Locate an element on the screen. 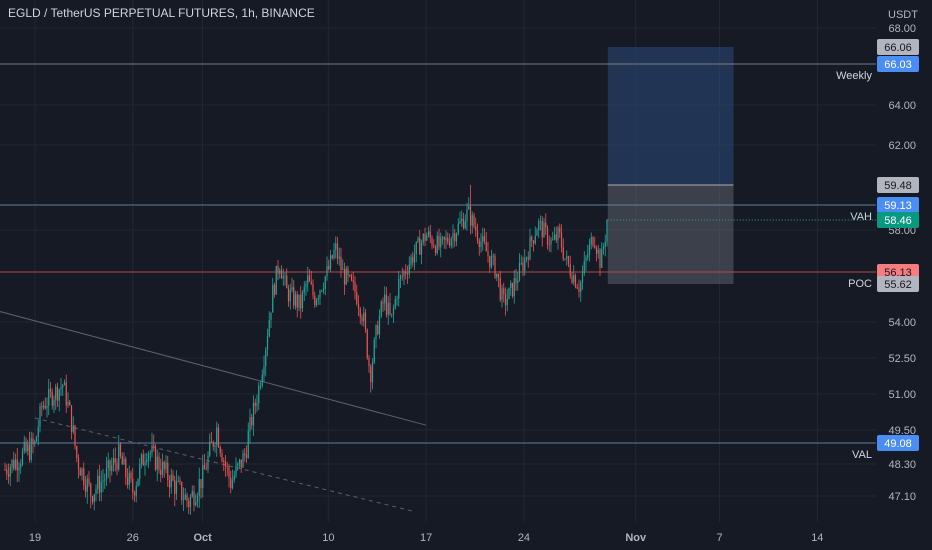 This screenshot has height=550, width=932. time-axis-bg is located at coordinates (438, 536).